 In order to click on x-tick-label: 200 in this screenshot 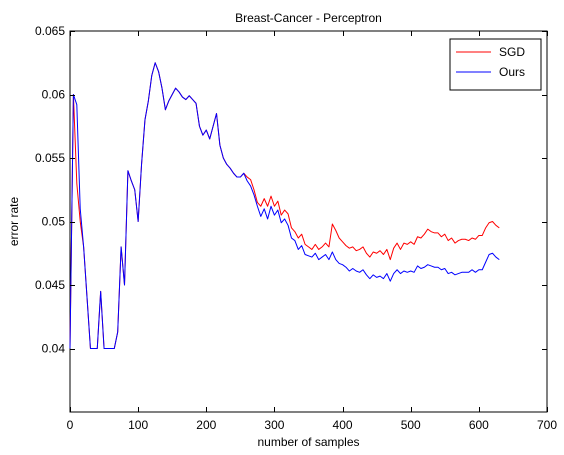, I will do `click(206, 425)`.